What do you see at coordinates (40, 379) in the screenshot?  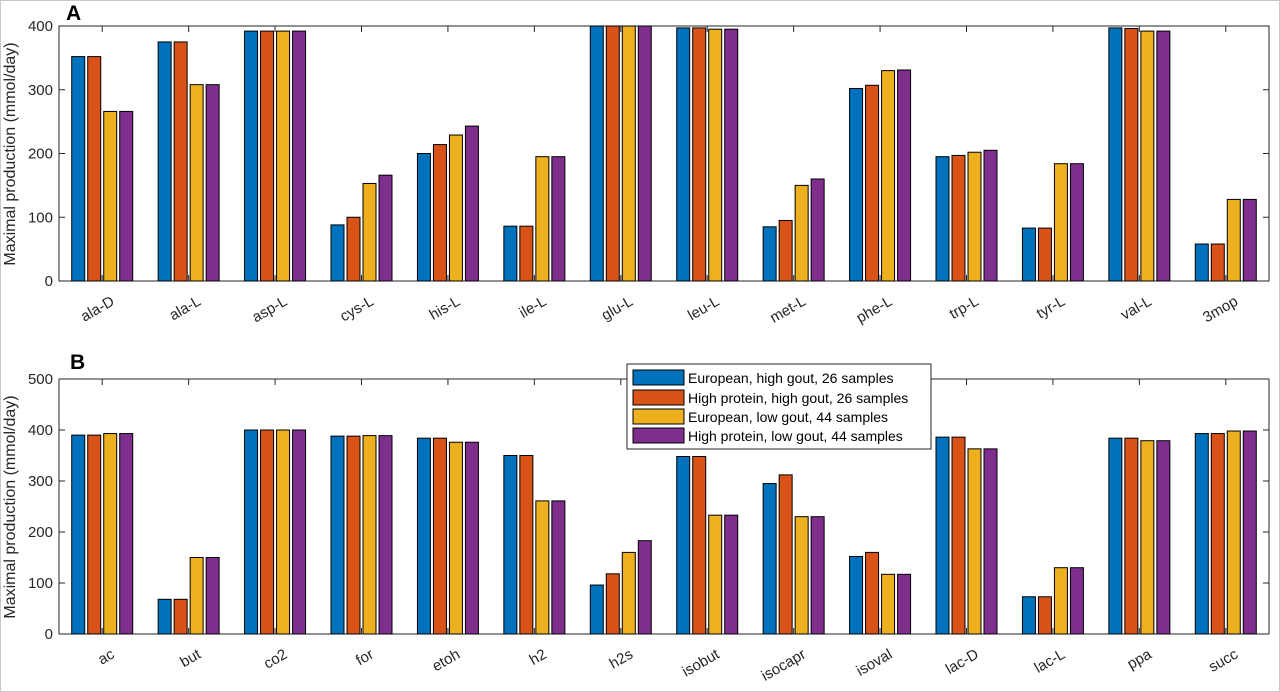 I see `panel-b-ytick-label: 500` at bounding box center [40, 379].